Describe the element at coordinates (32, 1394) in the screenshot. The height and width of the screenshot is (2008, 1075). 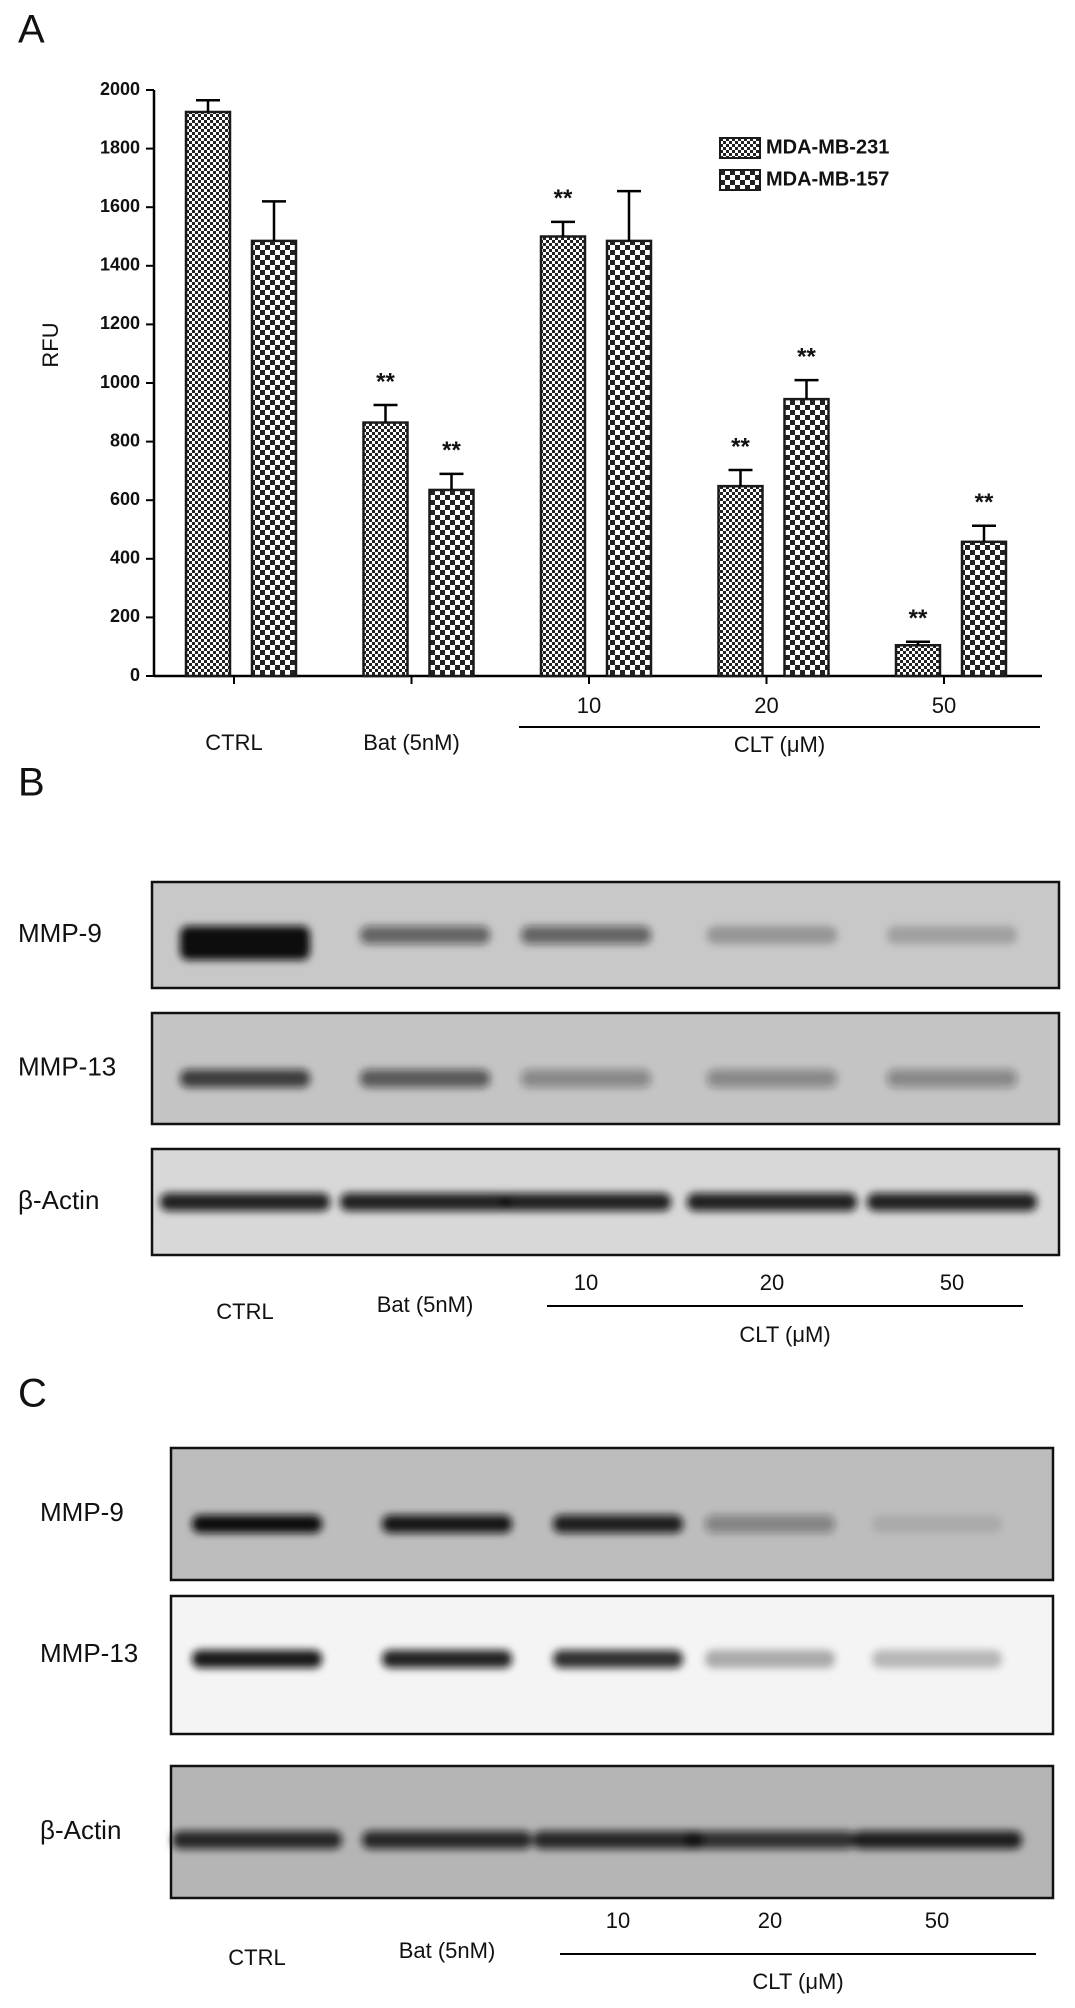
I see `panel-label: C` at that location.